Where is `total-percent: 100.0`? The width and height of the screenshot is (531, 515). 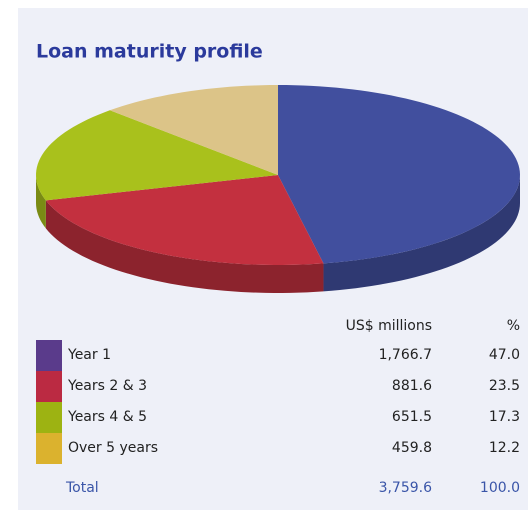
total-percent: 100.0 is located at coordinates (500, 488).